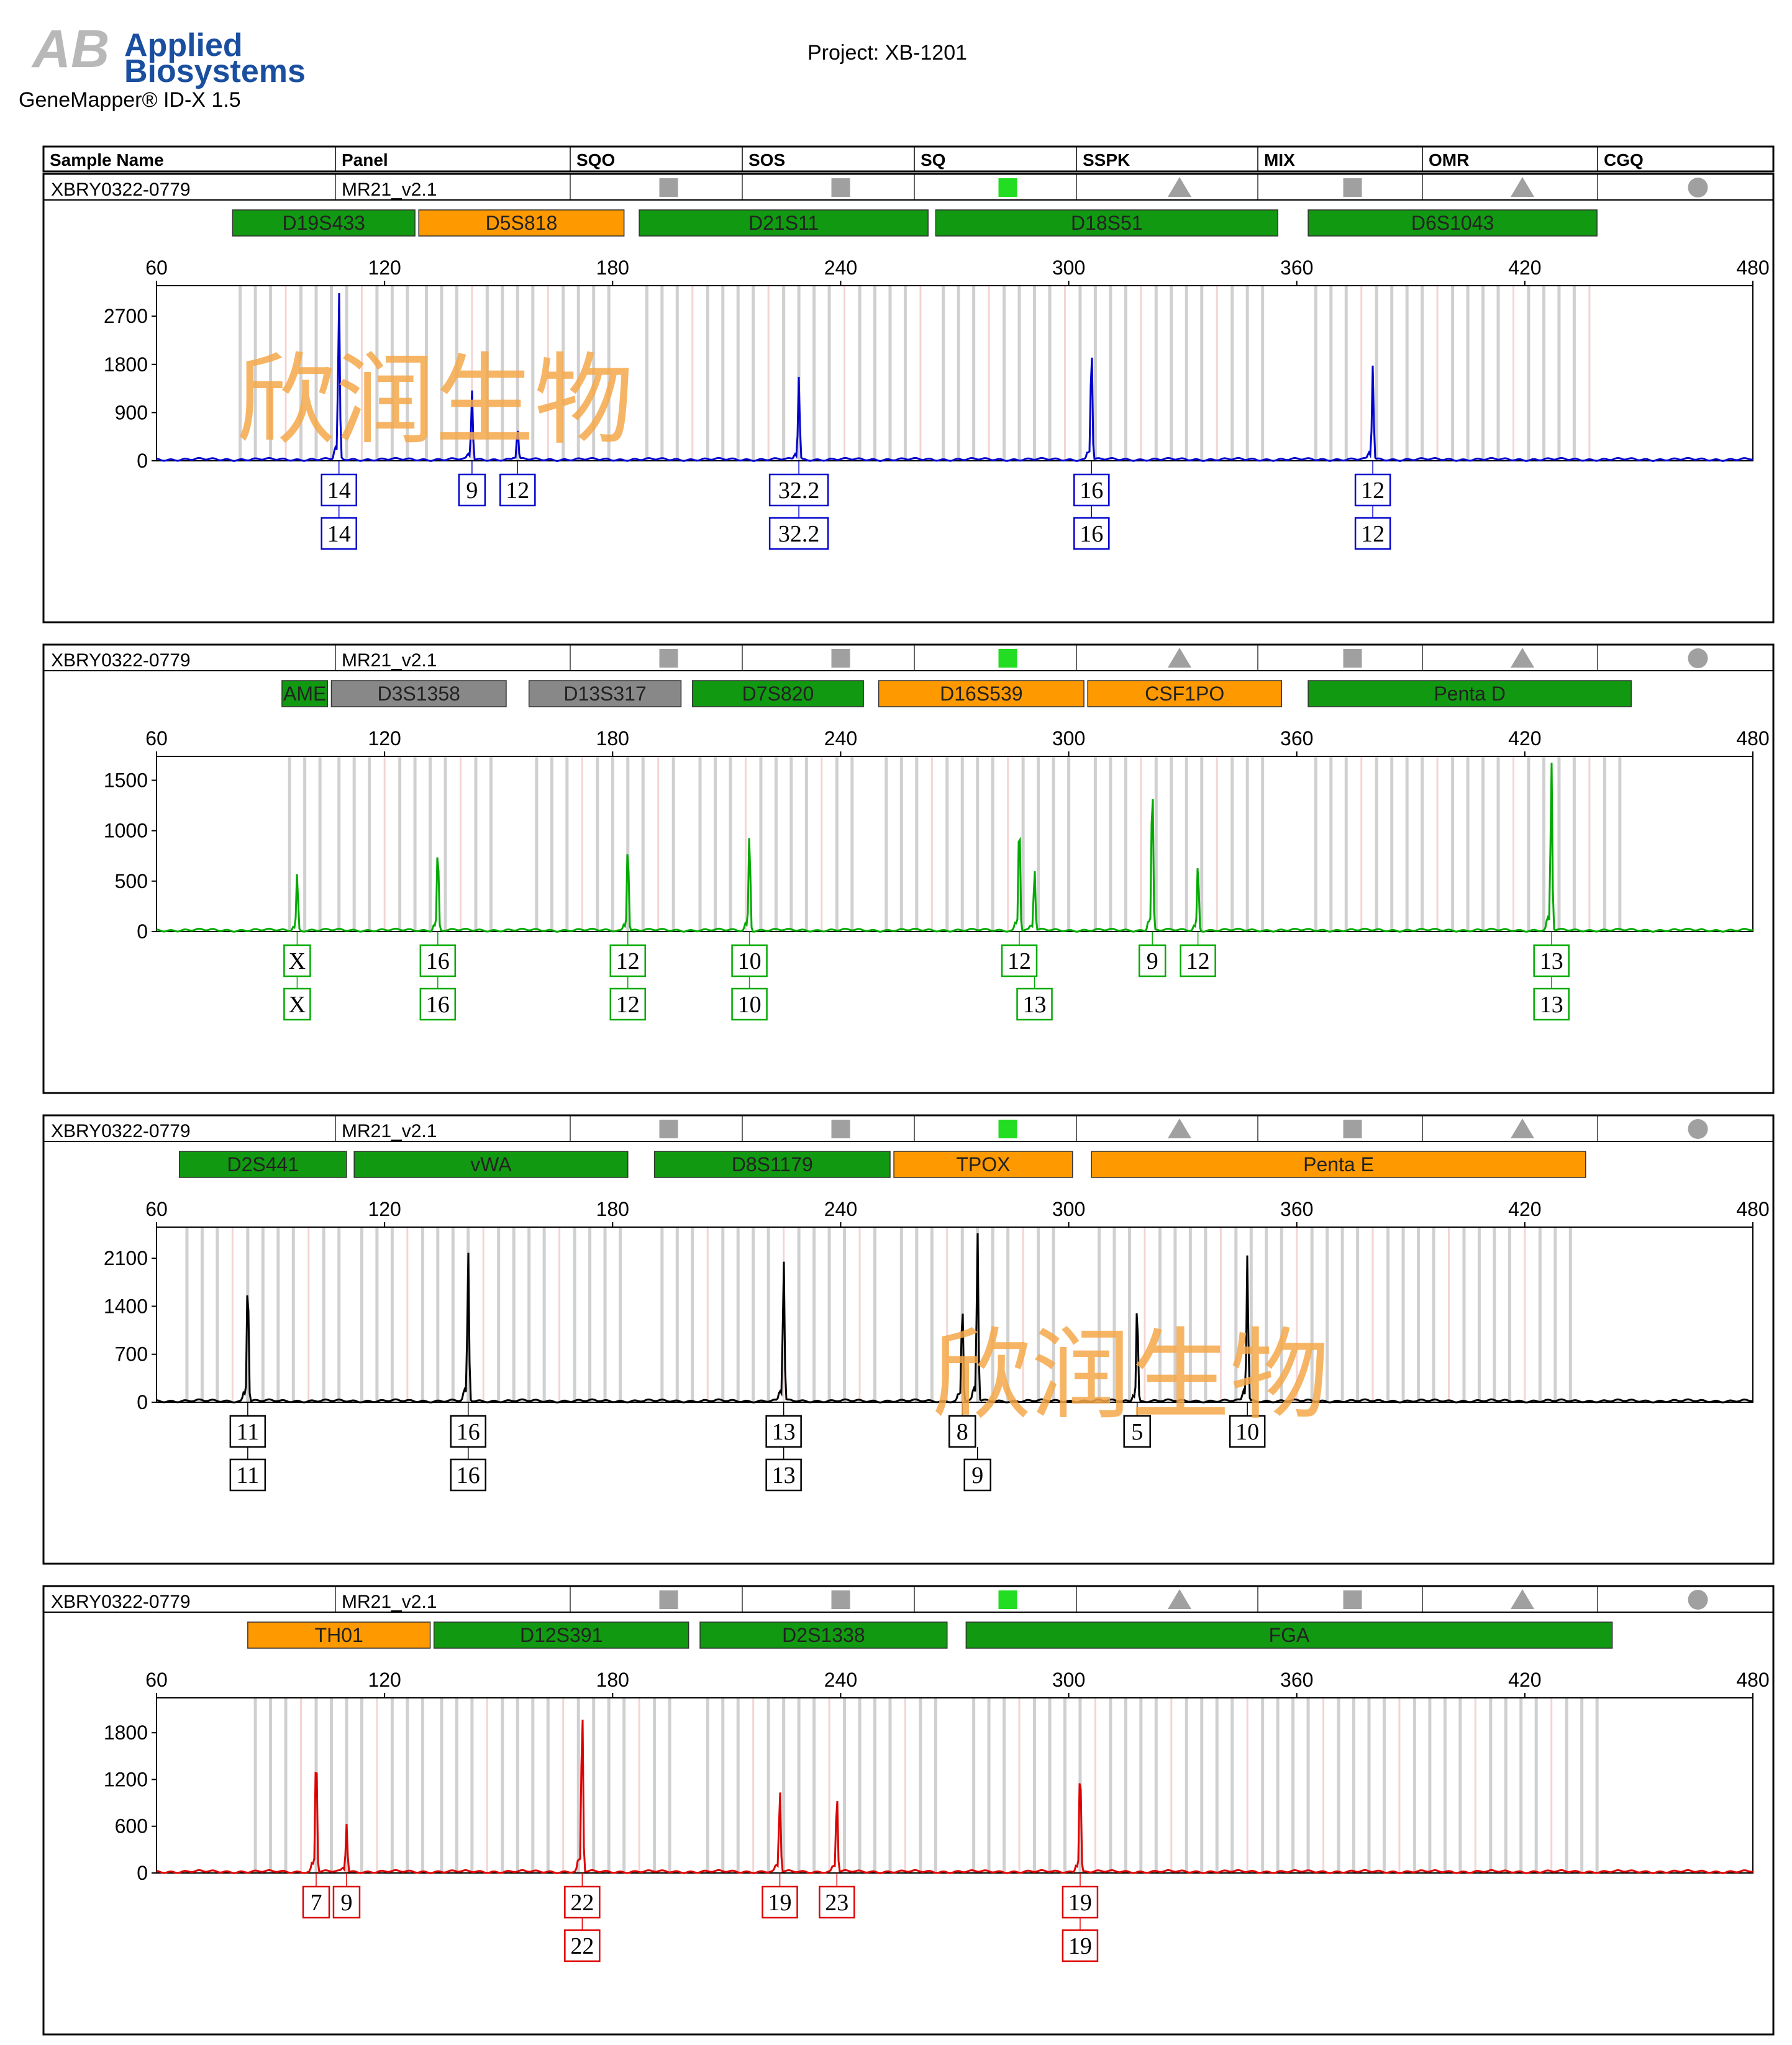  I want to click on column-header-sspk: SSPK, so click(1106, 160).